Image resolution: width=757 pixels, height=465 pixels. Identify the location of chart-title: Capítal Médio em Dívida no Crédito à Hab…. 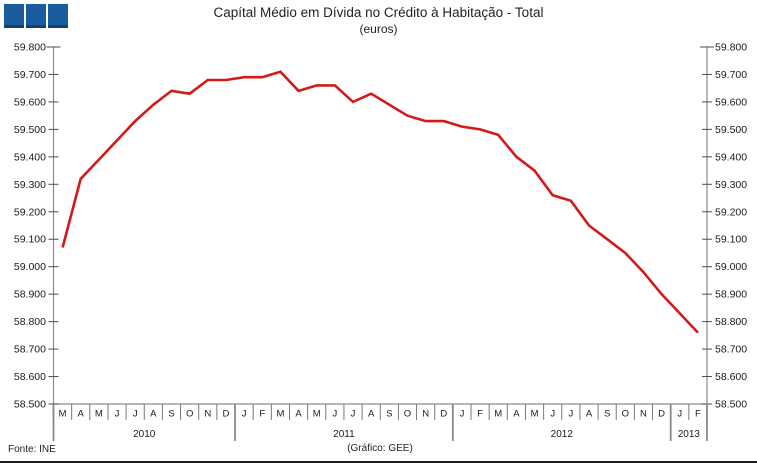
(378, 12).